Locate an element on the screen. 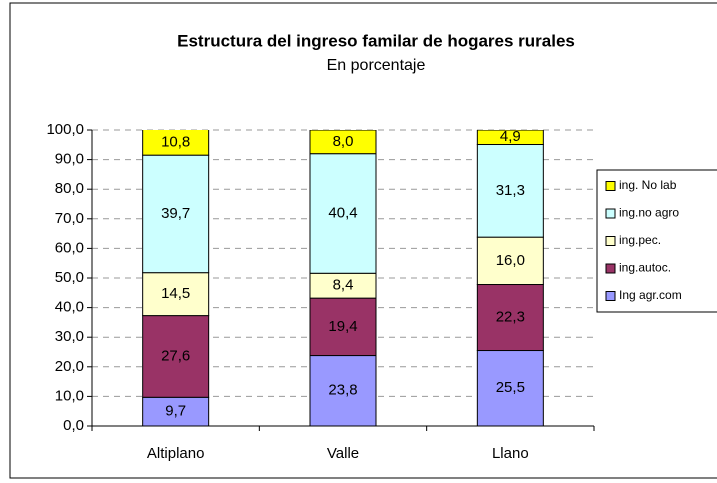 The width and height of the screenshot is (717, 483). legend-label: ing. No lab is located at coordinates (648, 185).